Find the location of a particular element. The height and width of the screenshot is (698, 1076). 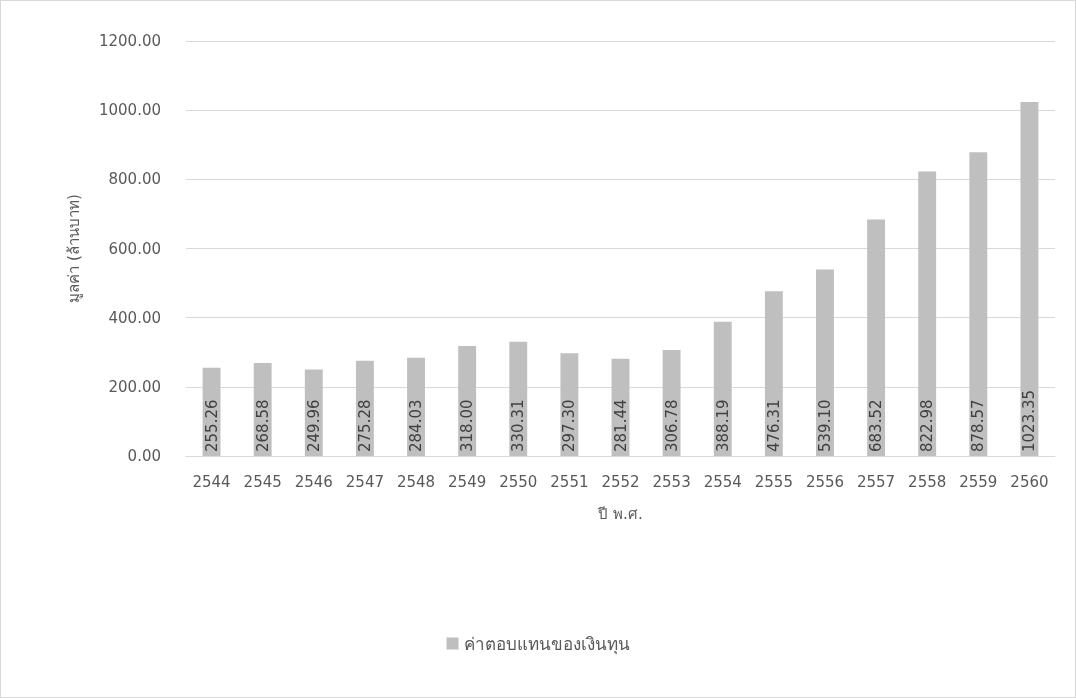

data-label: 1023.35 is located at coordinates (1029, 420).